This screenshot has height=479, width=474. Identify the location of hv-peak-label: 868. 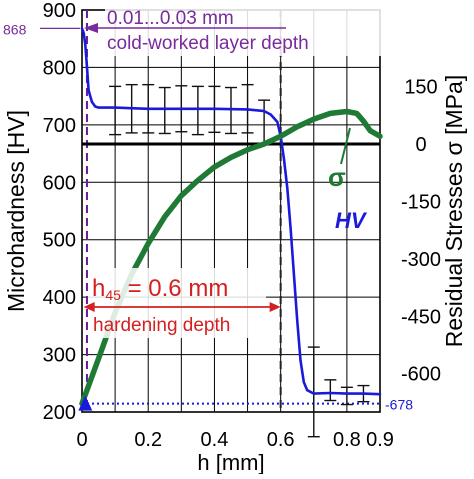
(15, 29).